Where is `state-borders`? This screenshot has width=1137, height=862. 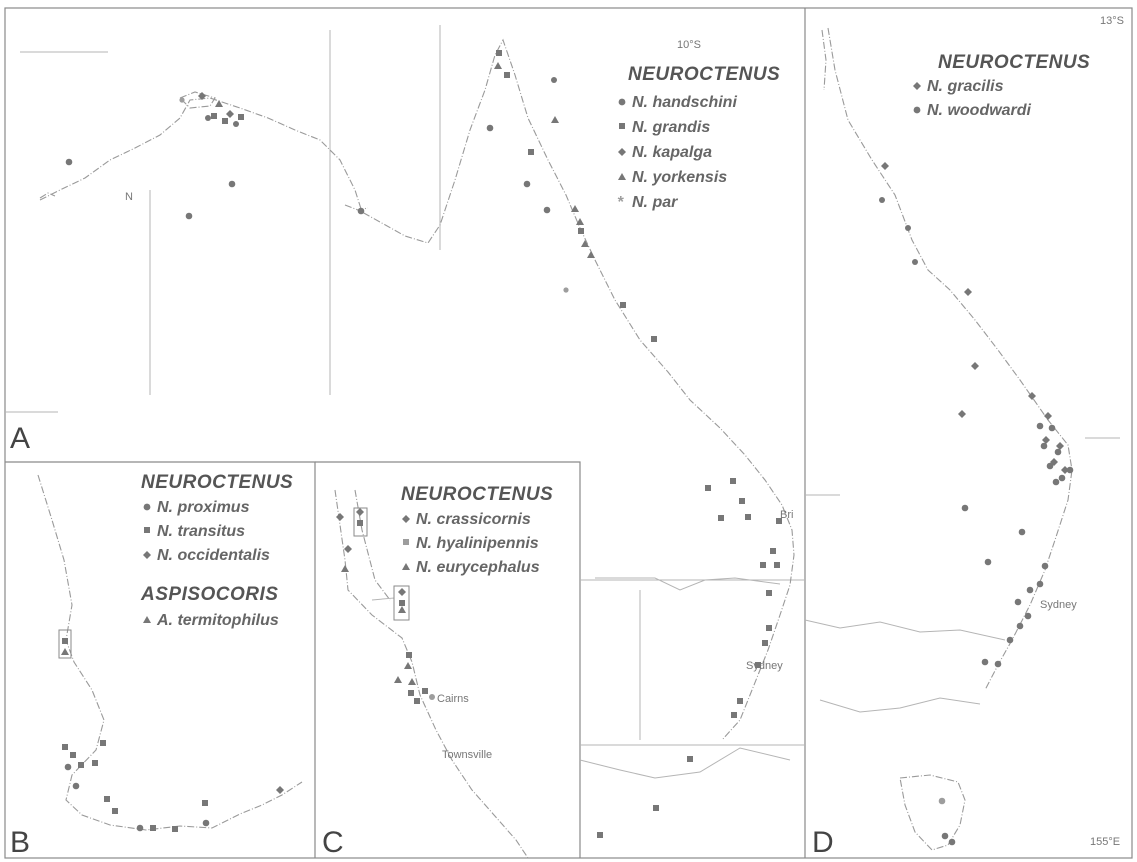 state-borders is located at coordinates (685, 678).